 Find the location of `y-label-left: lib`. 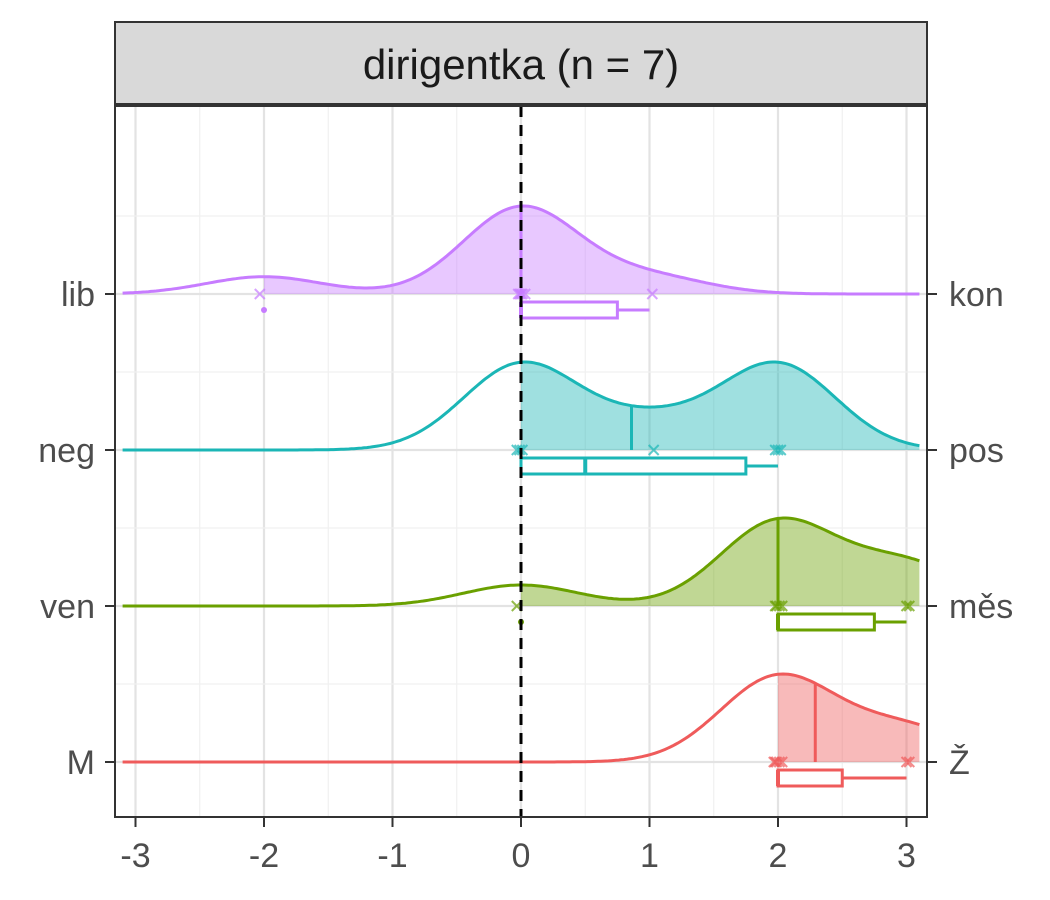

y-label-left: lib is located at coordinates (78, 295).